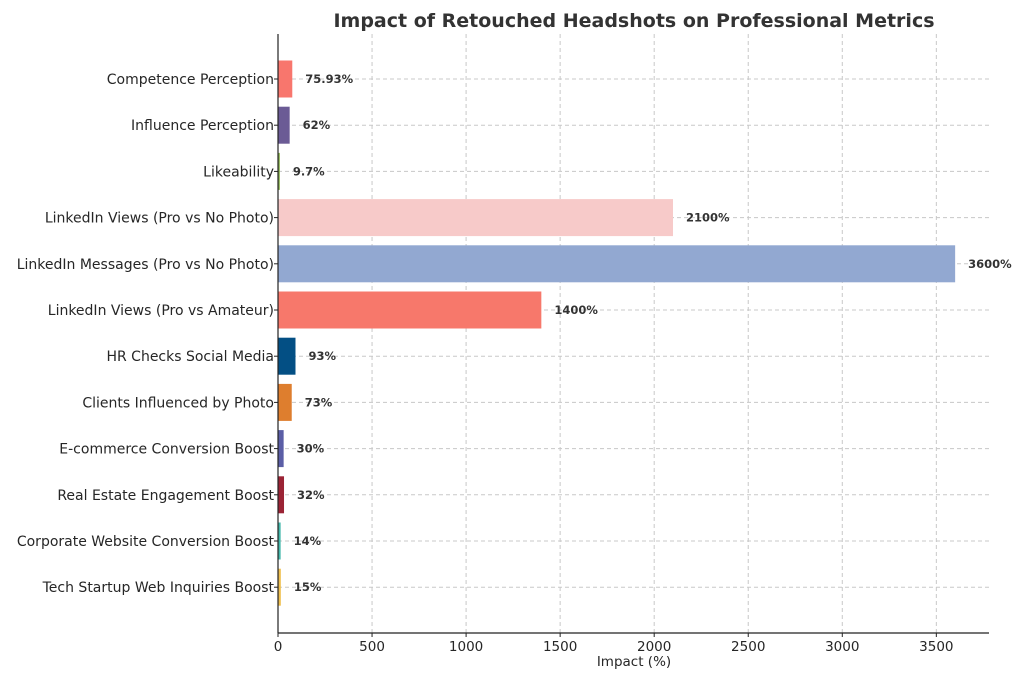  Describe the element at coordinates (146, 542) in the screenshot. I see `y-tick-label: Corporate Website Conversion Boost` at that location.